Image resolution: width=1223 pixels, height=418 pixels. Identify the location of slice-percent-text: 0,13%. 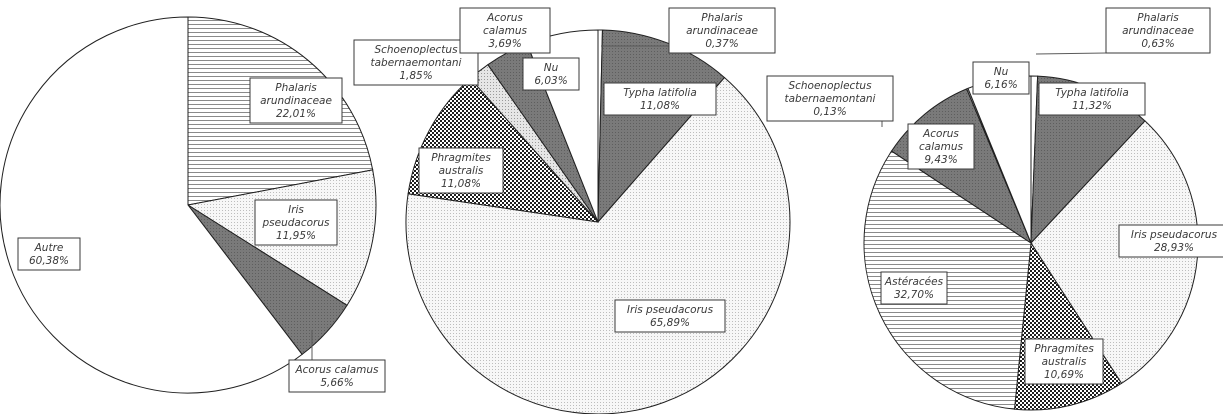
(829, 112).